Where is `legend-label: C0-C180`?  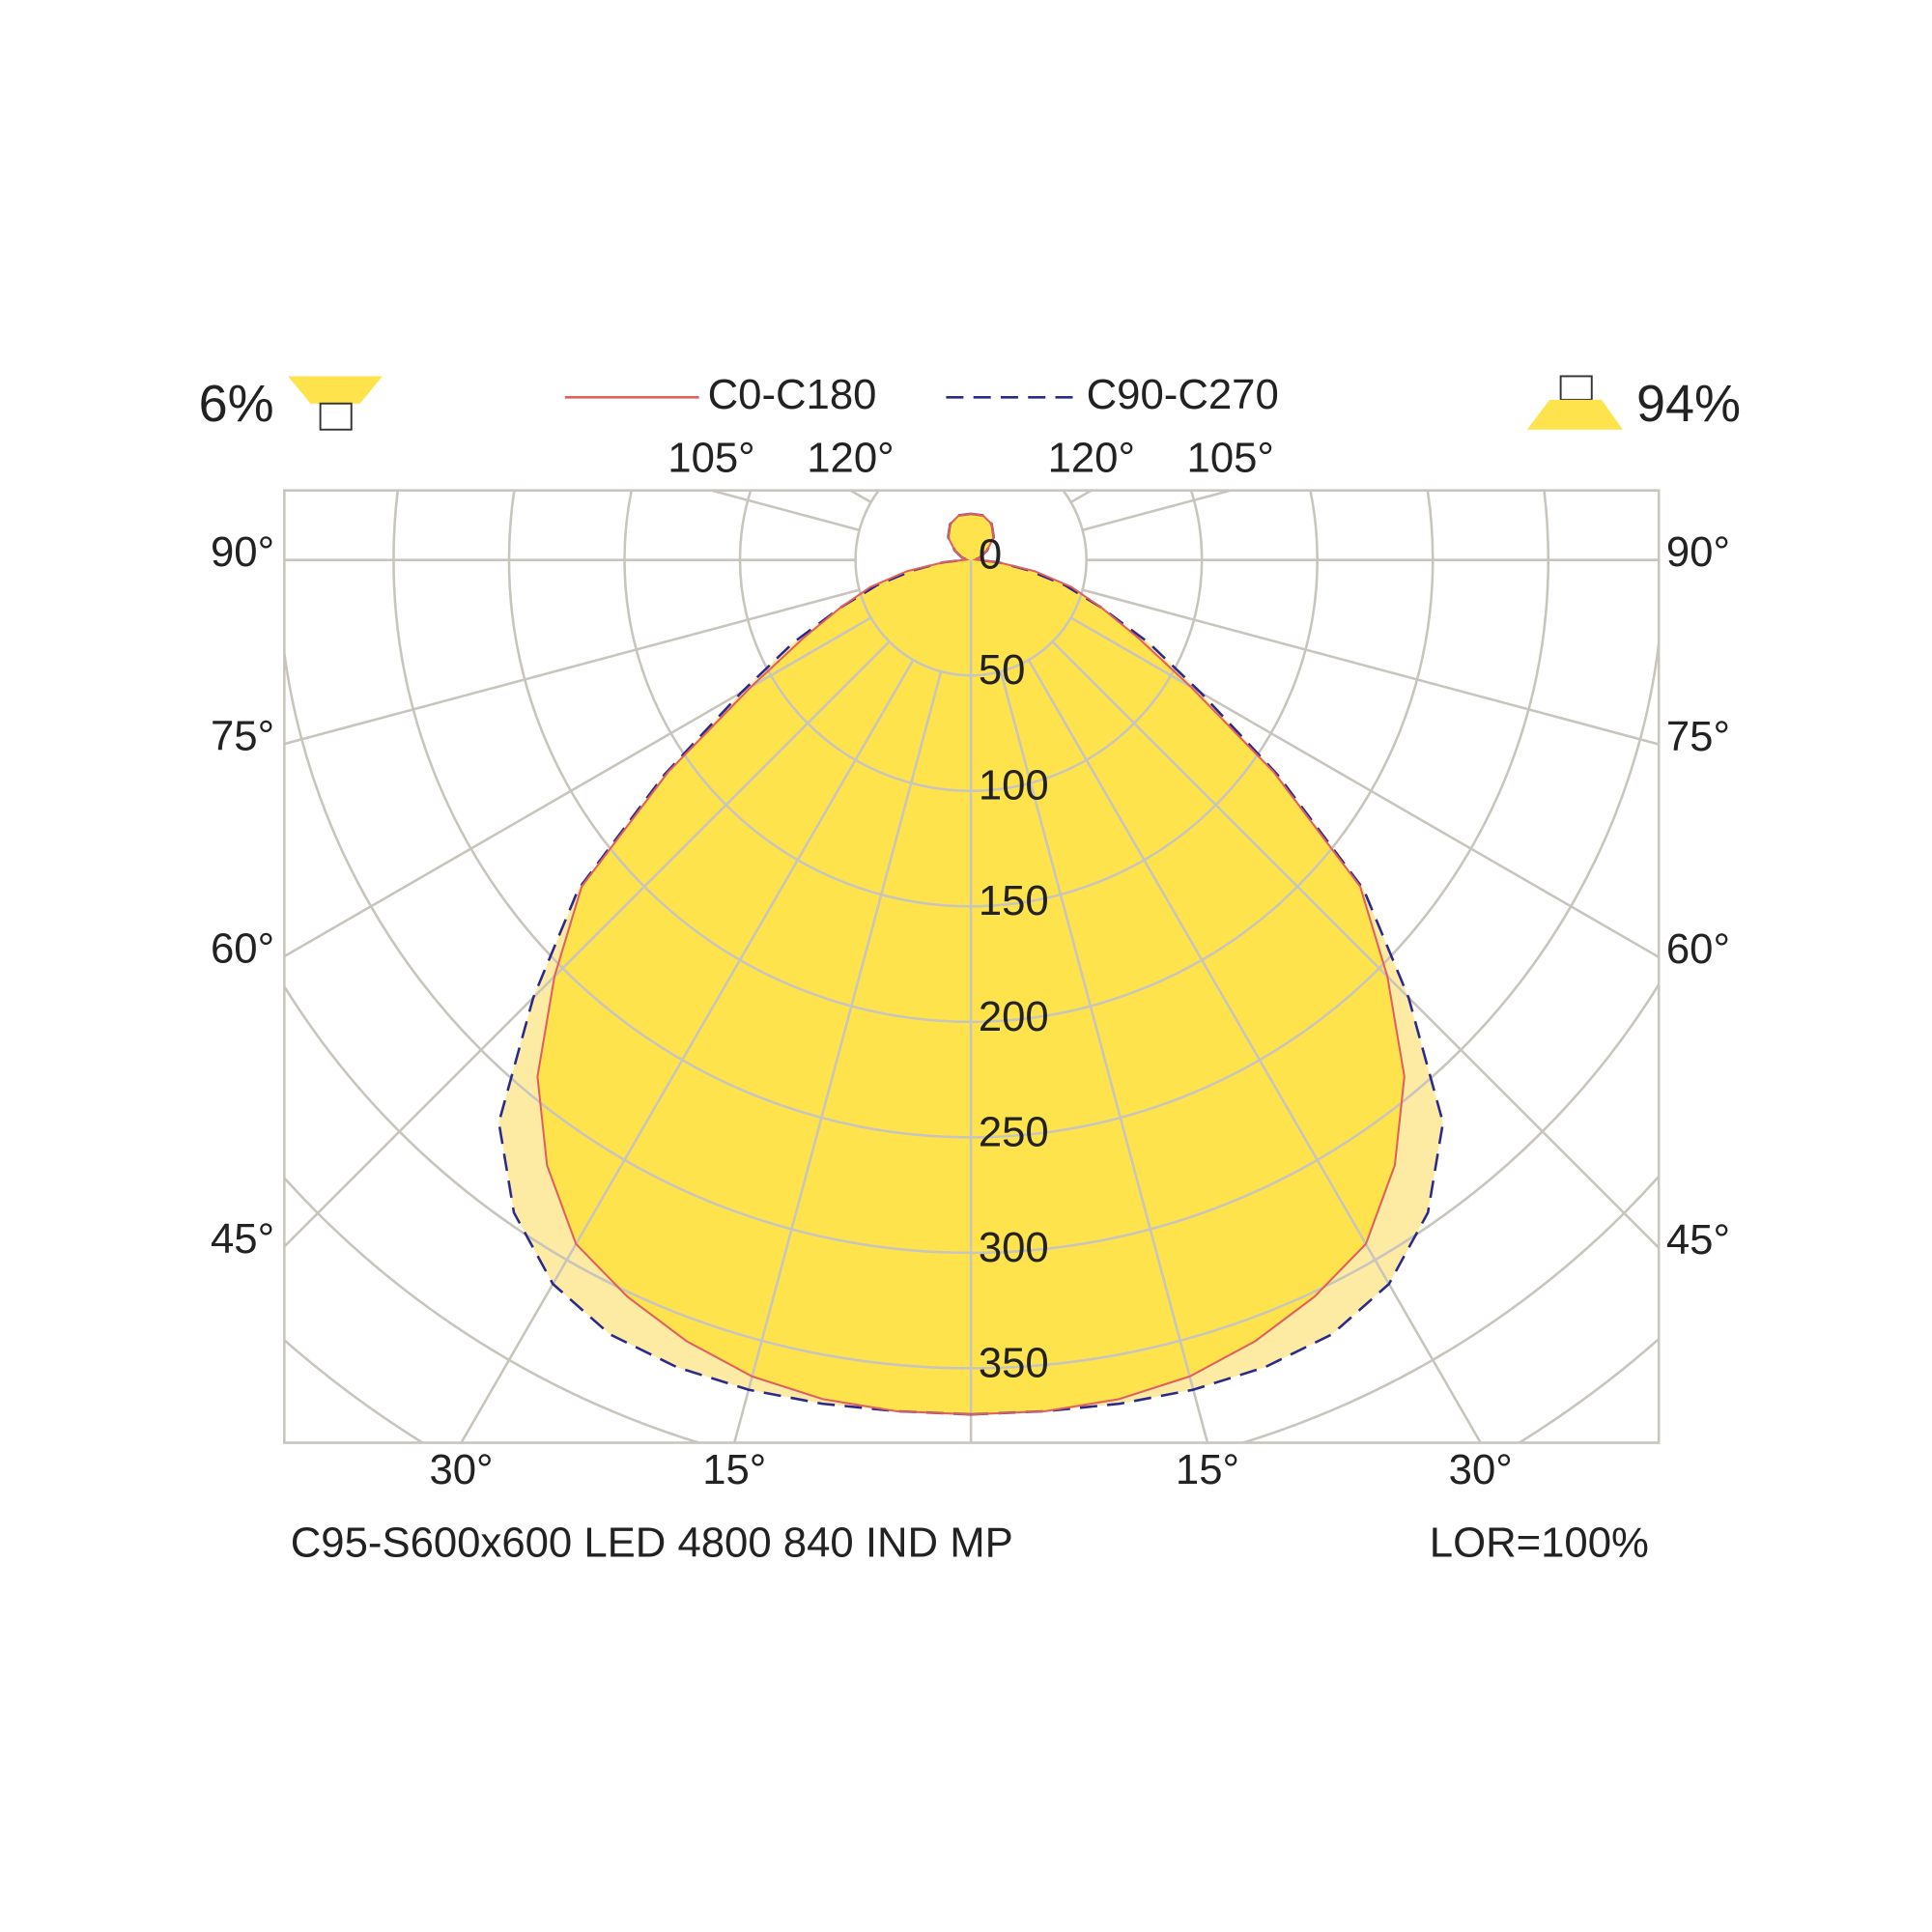
legend-label: C0-C180 is located at coordinates (792, 394).